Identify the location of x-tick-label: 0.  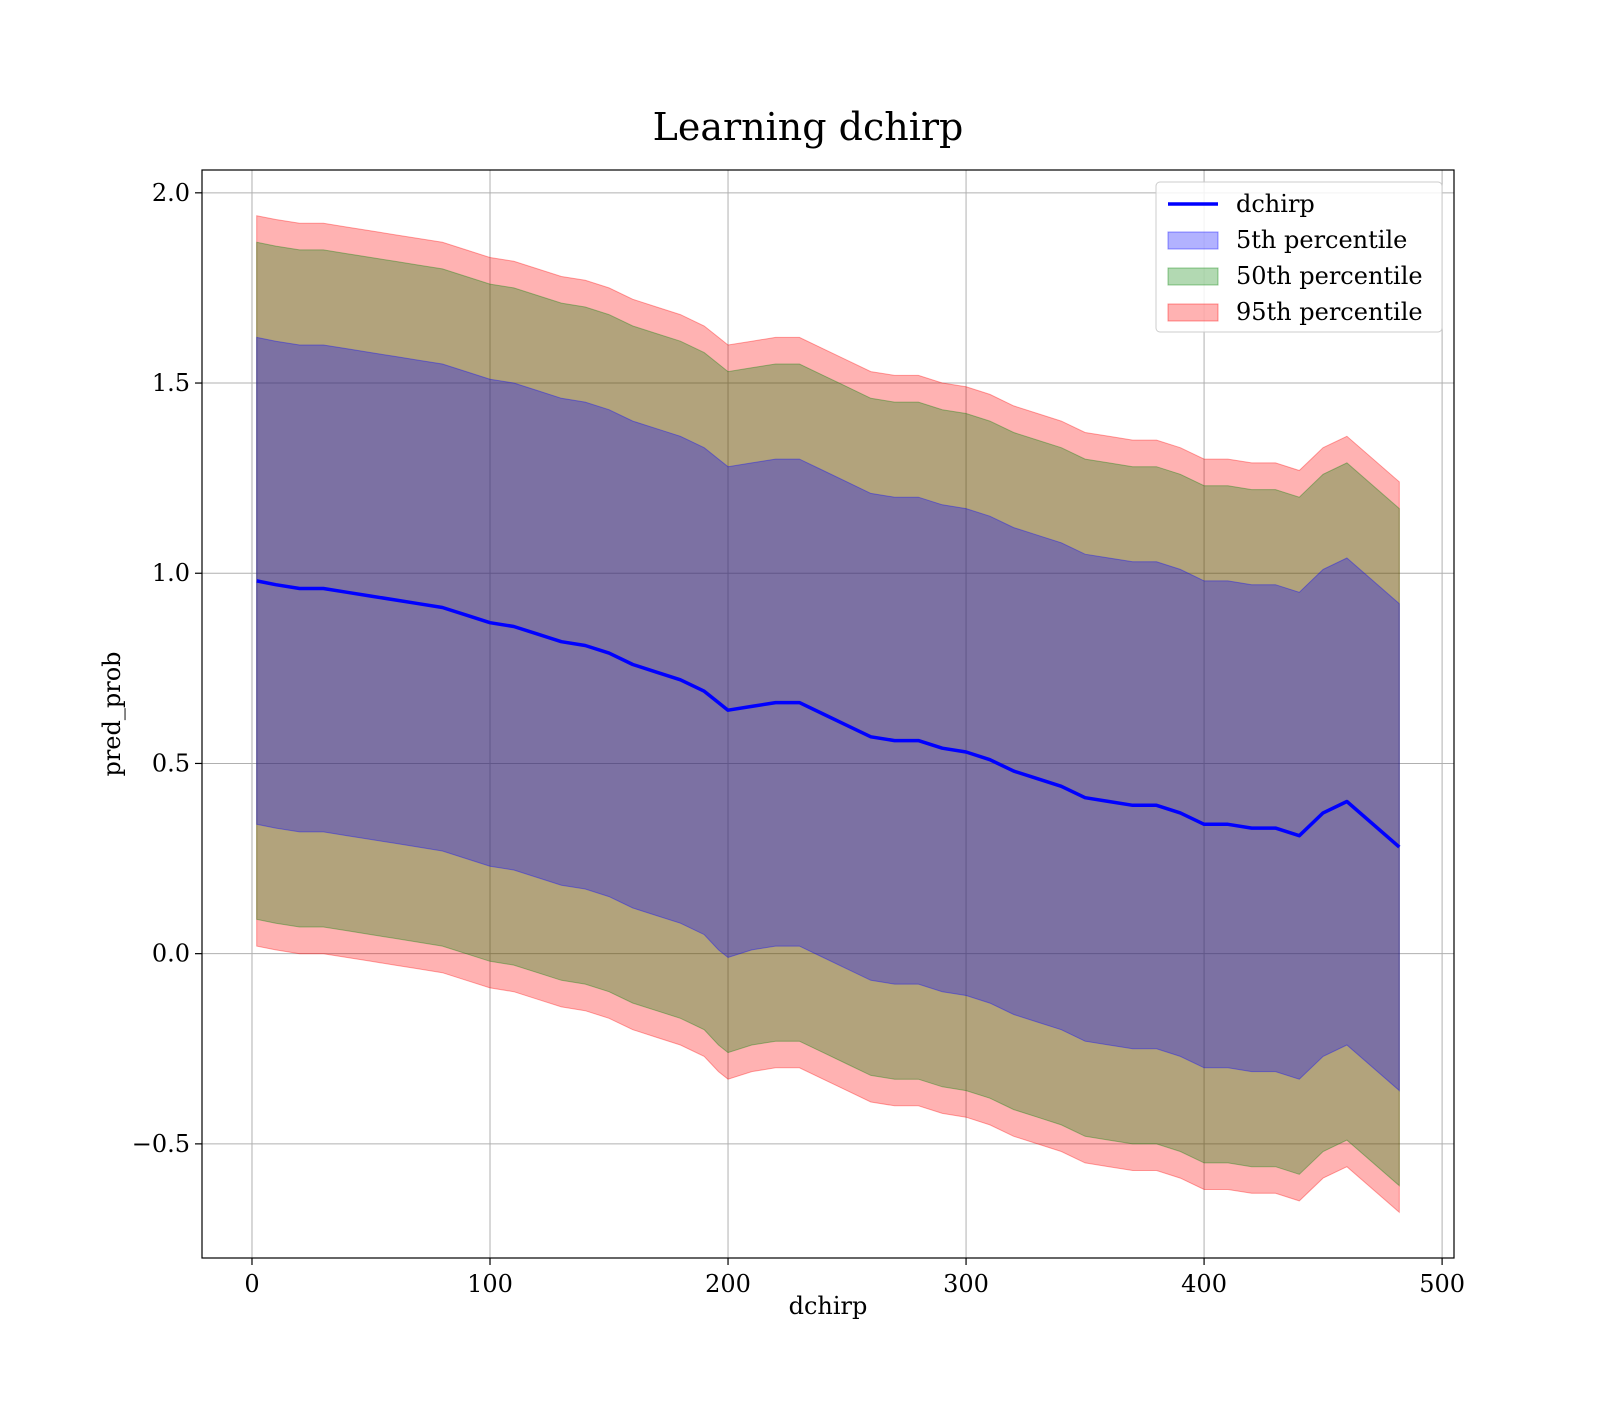
(251, 1284).